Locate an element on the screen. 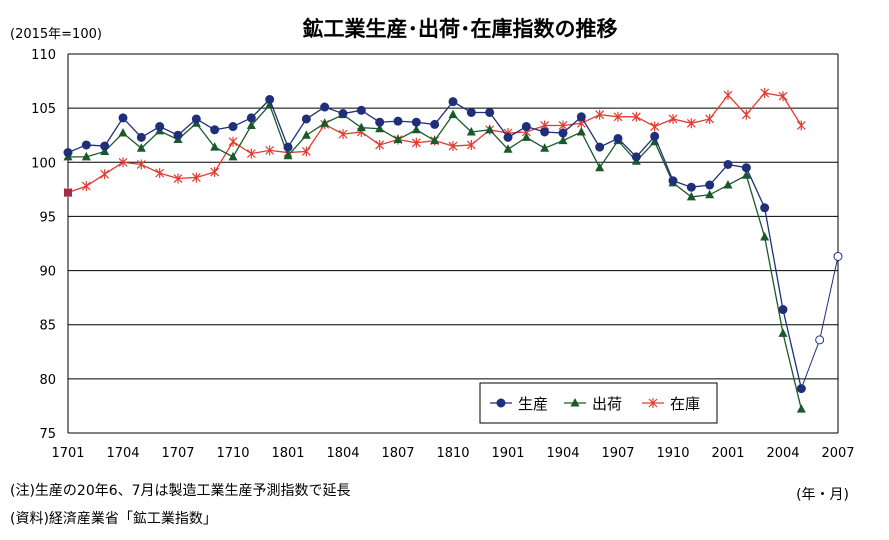 This screenshot has width=889, height=540. y-tick-label: 80 is located at coordinates (47, 380).